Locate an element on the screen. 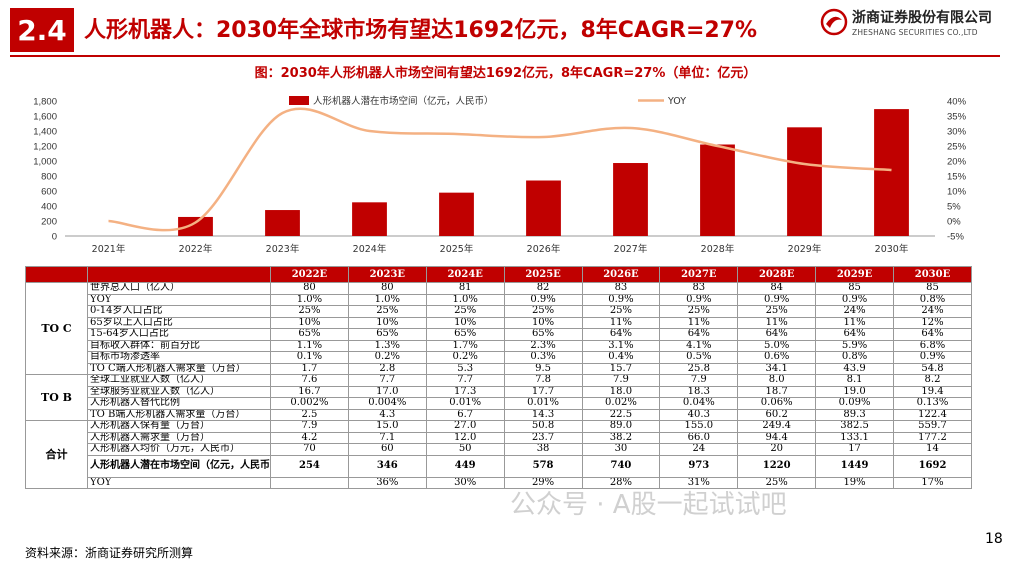  x-tick-label: 2028年 is located at coordinates (718, 249).